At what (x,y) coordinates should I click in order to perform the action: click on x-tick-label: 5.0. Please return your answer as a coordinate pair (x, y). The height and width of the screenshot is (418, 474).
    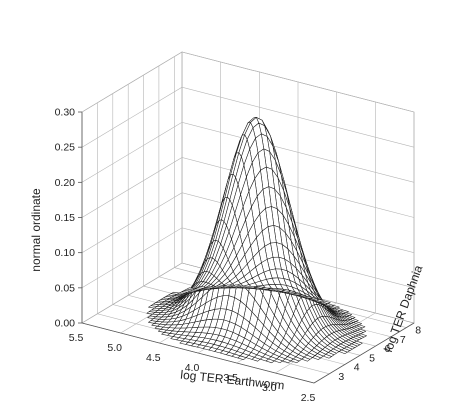
    Looking at the image, I should click on (114, 348).